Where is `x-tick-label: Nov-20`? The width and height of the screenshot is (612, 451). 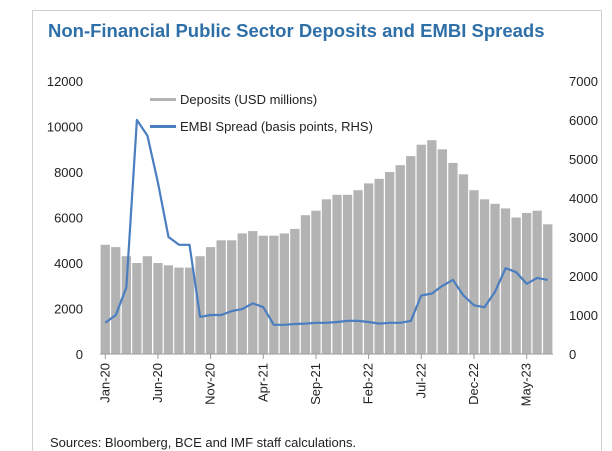 x-tick-label: Nov-20 is located at coordinates (210, 384).